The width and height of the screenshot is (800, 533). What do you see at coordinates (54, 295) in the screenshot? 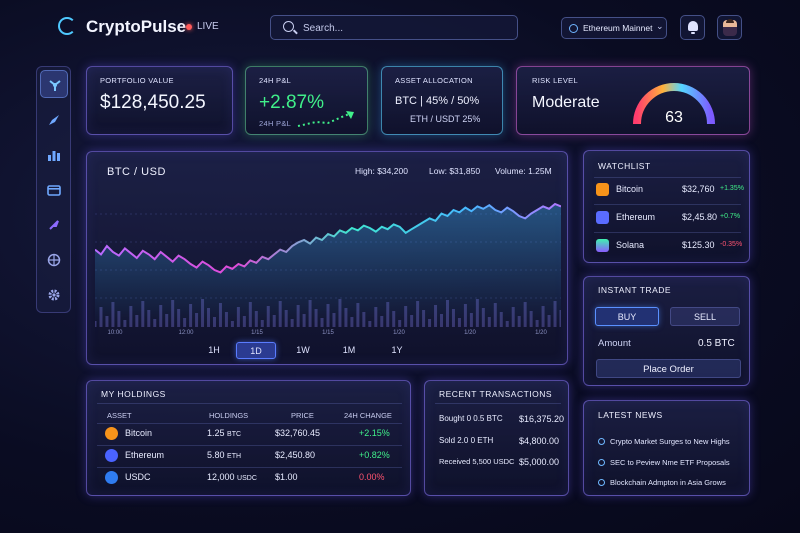
I see `sidebar-item-settings` at bounding box center [54, 295].